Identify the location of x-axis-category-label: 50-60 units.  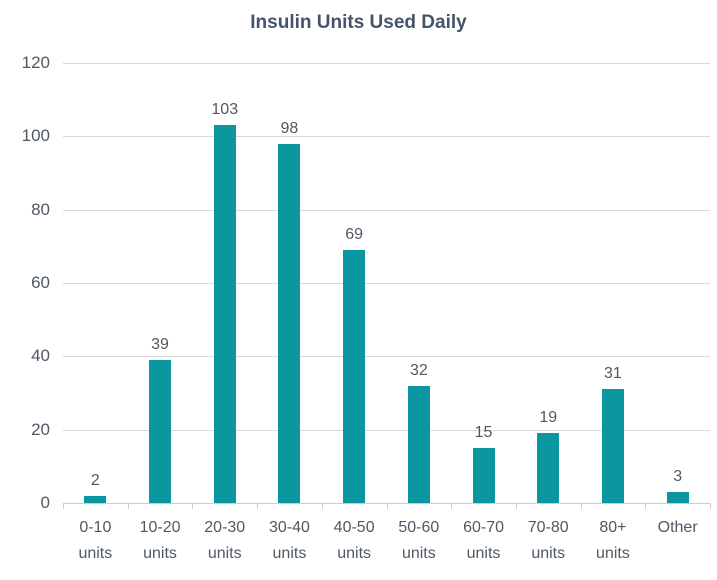
(419, 540).